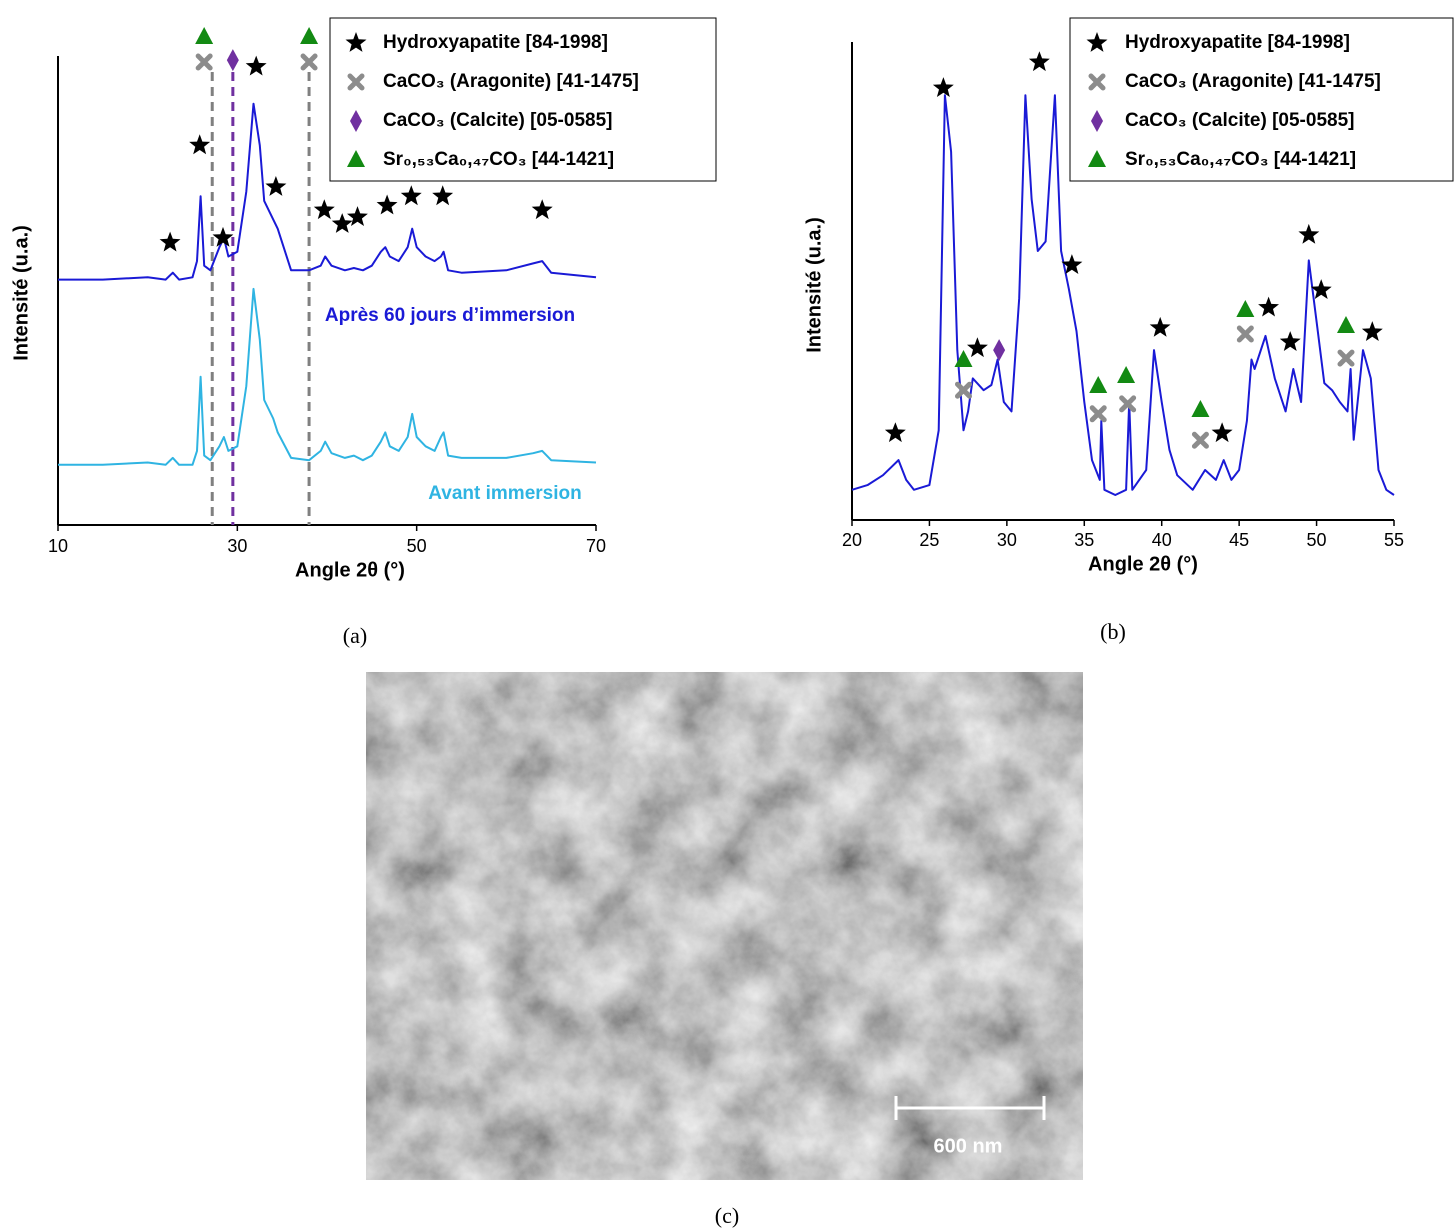  Describe the element at coordinates (727, 1215) in the screenshot. I see `caption: (c)` at that location.